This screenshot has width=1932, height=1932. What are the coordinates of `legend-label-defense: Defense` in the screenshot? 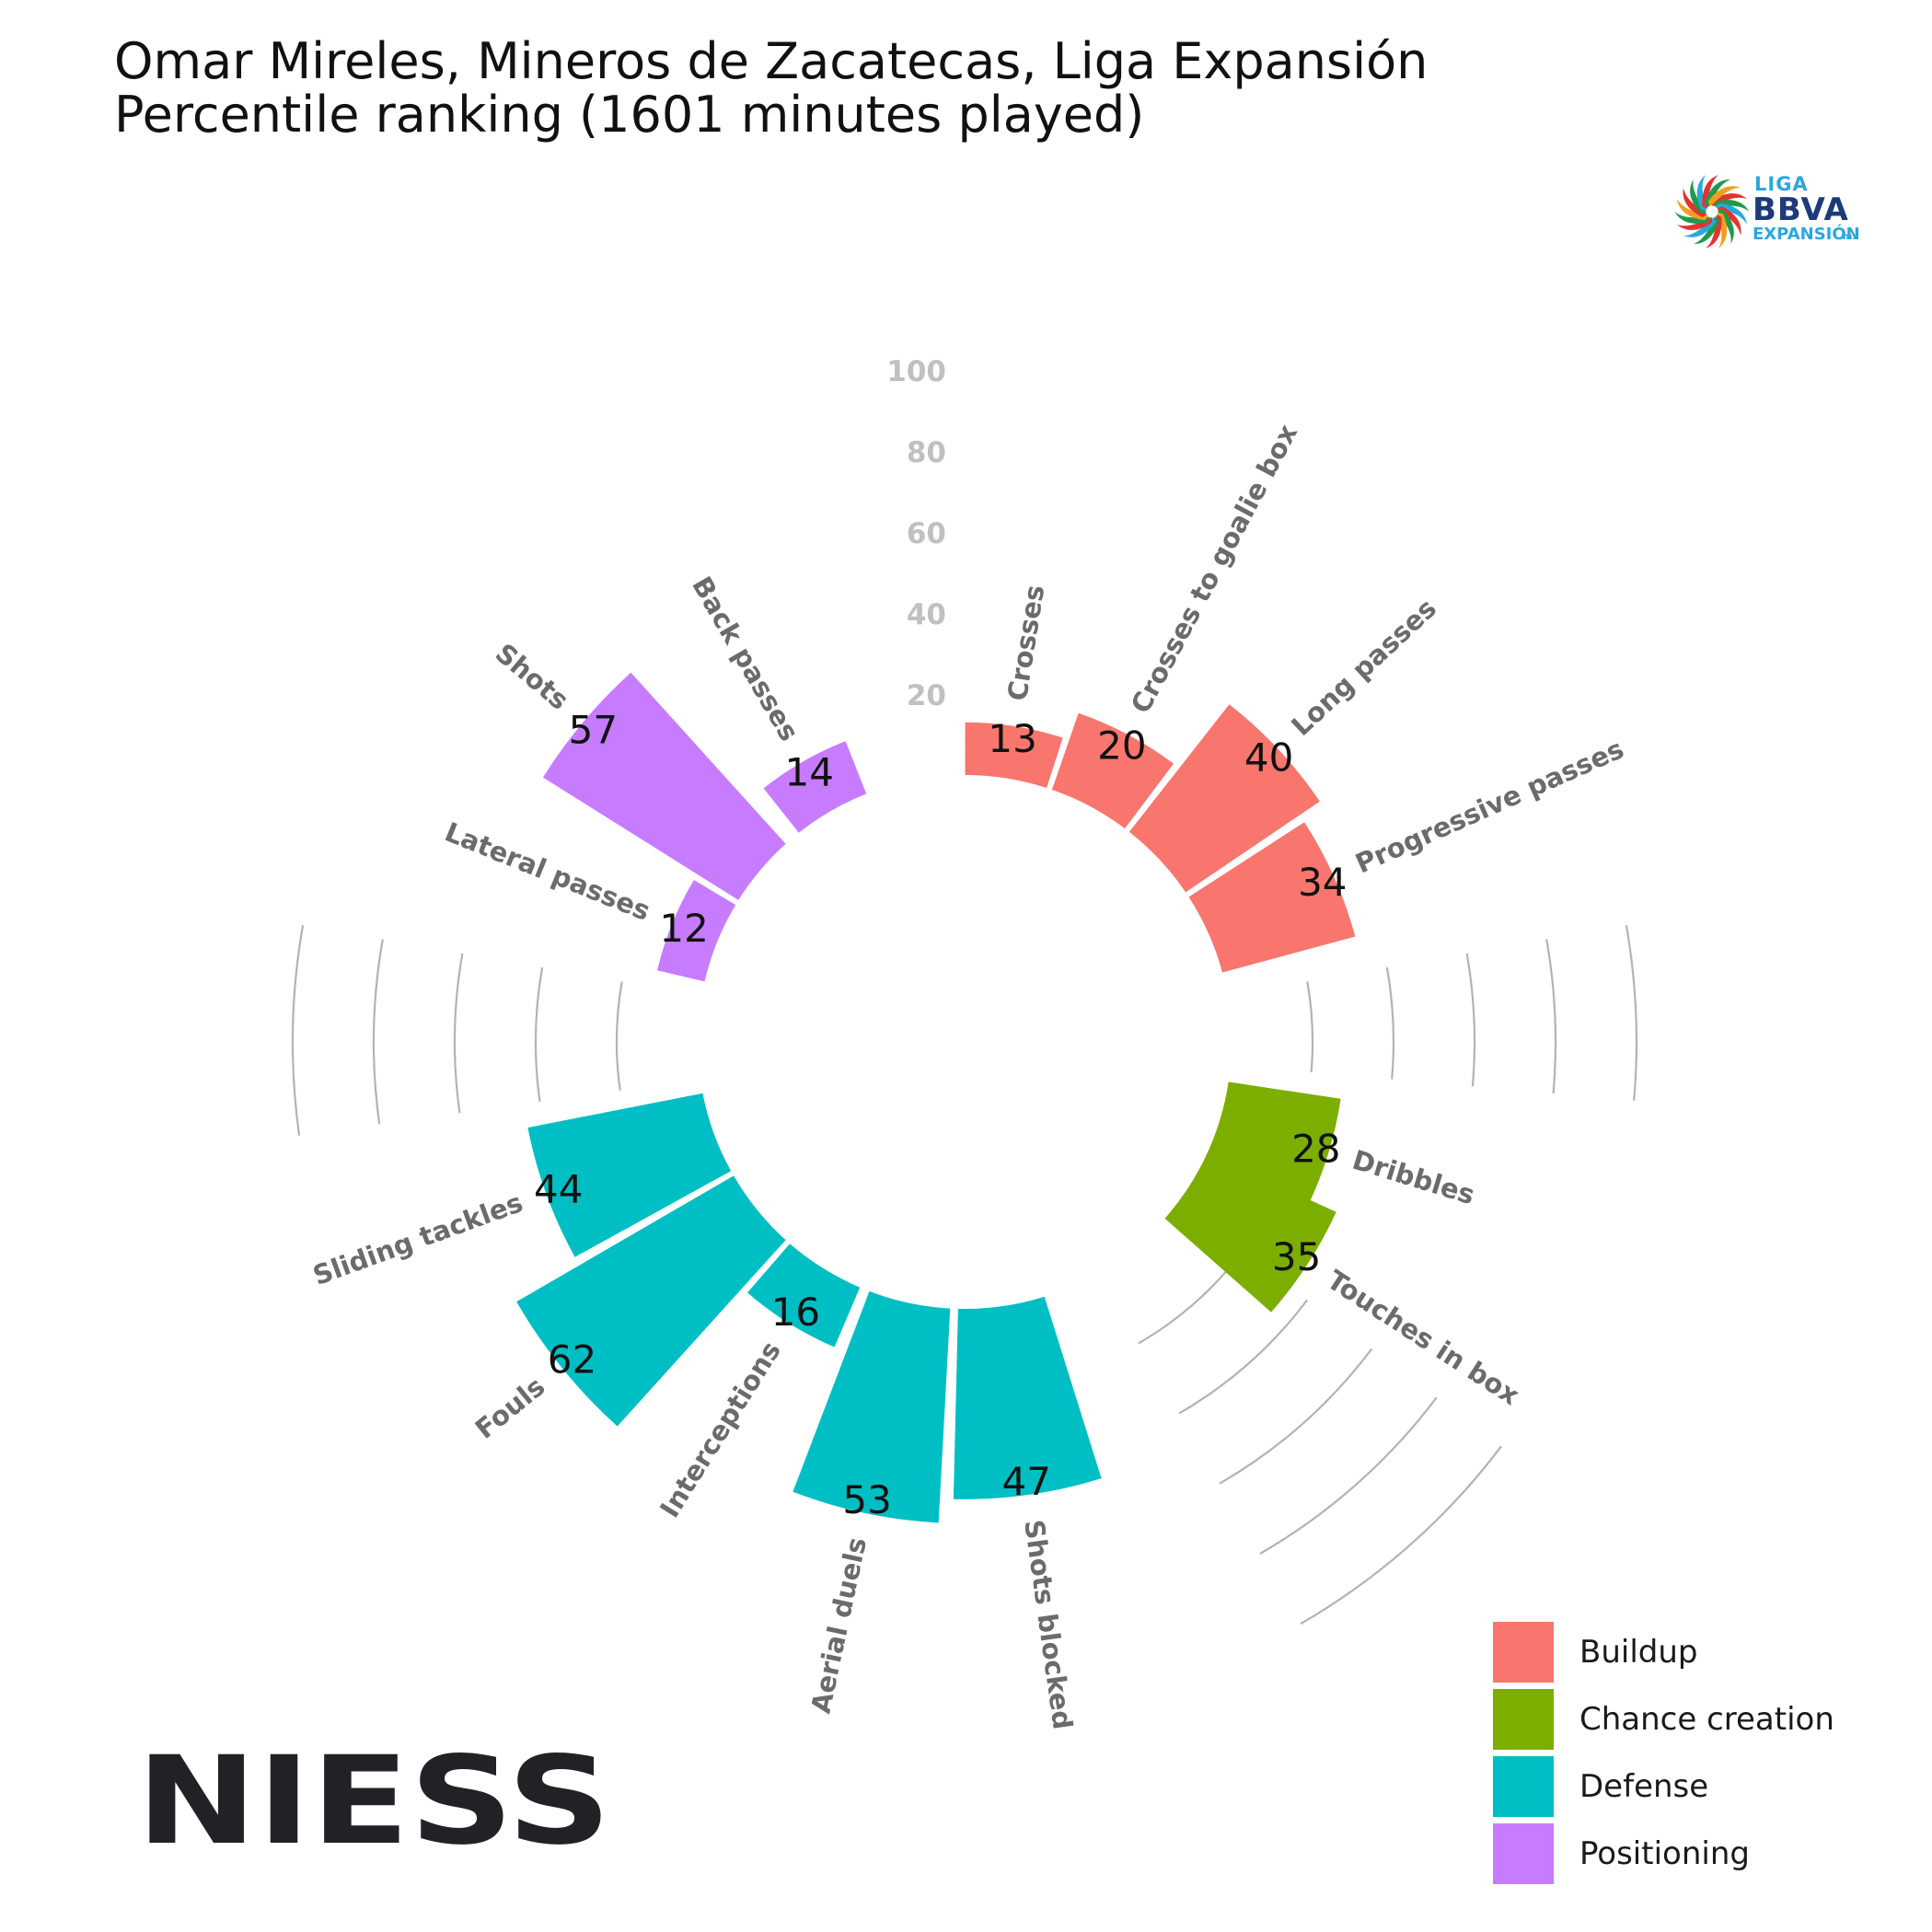 It's located at (1644, 1786).